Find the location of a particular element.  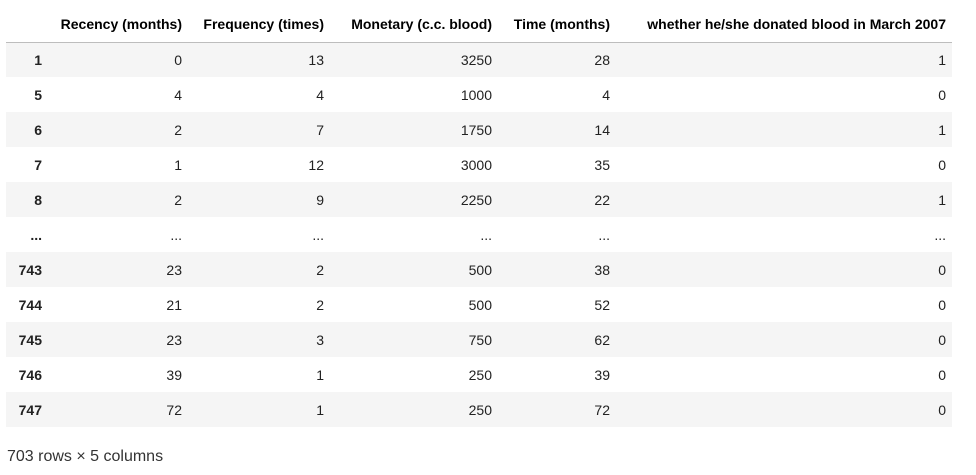

cell-monetary: 750 is located at coordinates (480, 339).